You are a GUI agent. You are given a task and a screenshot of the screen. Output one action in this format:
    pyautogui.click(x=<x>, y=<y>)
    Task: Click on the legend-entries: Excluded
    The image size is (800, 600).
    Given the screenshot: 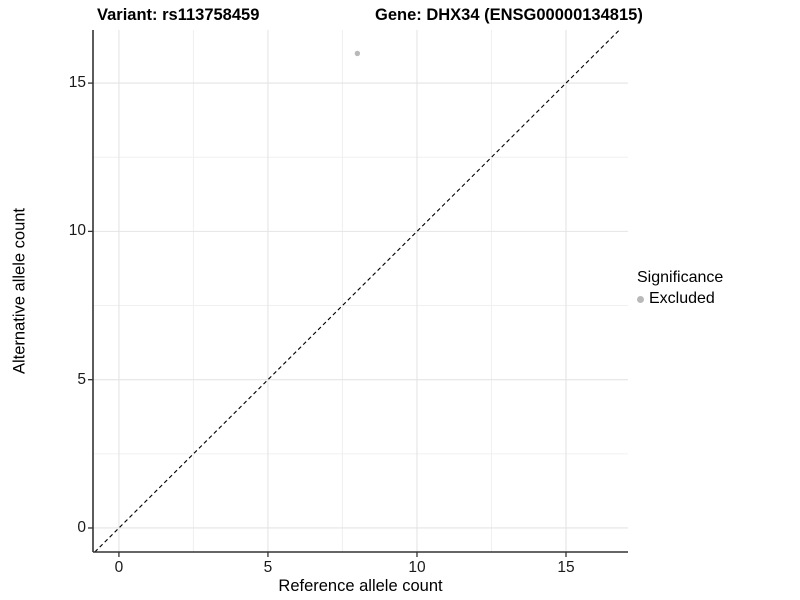 What is the action you would take?
    pyautogui.click(x=680, y=299)
    